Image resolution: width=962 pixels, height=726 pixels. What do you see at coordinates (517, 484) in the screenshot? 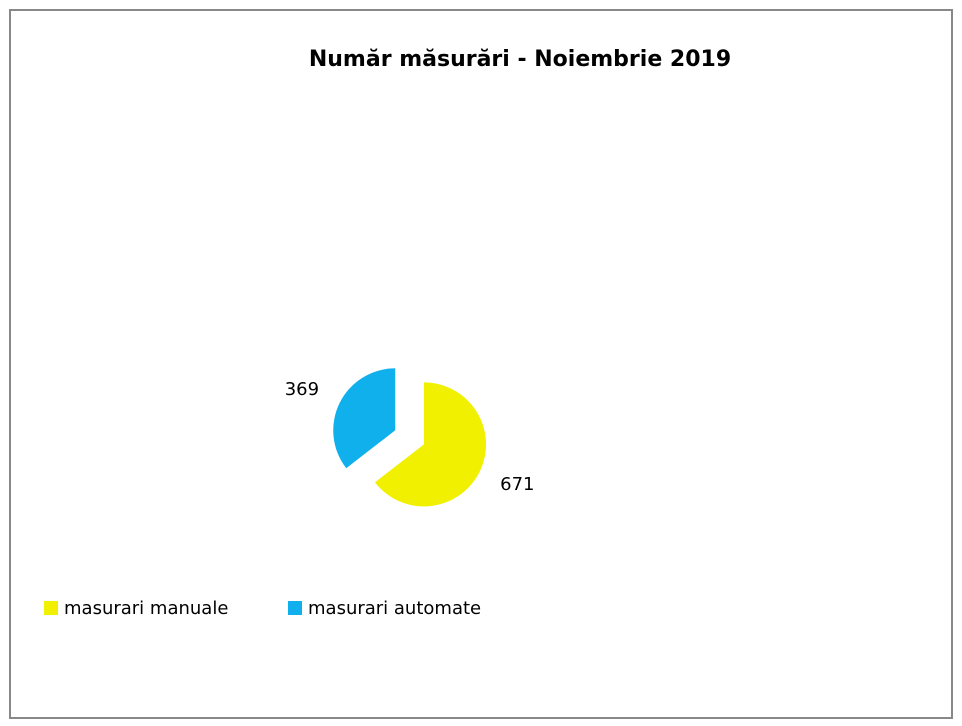
I see `data-label: 671` at bounding box center [517, 484].